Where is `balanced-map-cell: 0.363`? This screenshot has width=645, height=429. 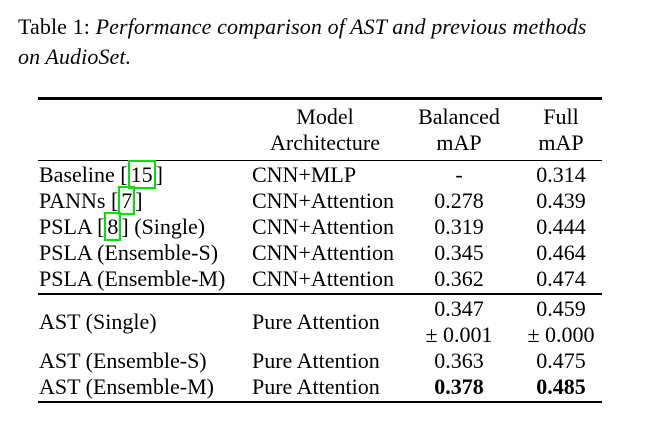 balanced-map-cell: 0.363 is located at coordinates (459, 360).